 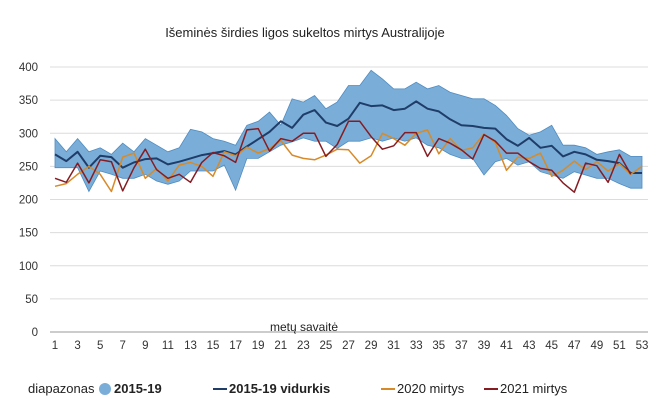 I want to click on x-tick-label: 25, so click(x=326, y=346).